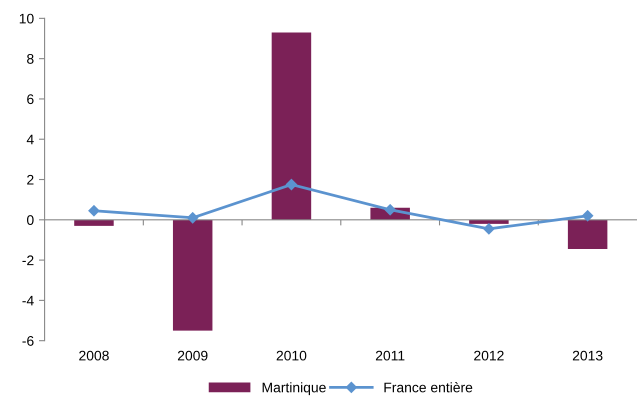 This screenshot has width=637, height=408. What do you see at coordinates (489, 355) in the screenshot?
I see `x-tick-label: 2012` at bounding box center [489, 355].